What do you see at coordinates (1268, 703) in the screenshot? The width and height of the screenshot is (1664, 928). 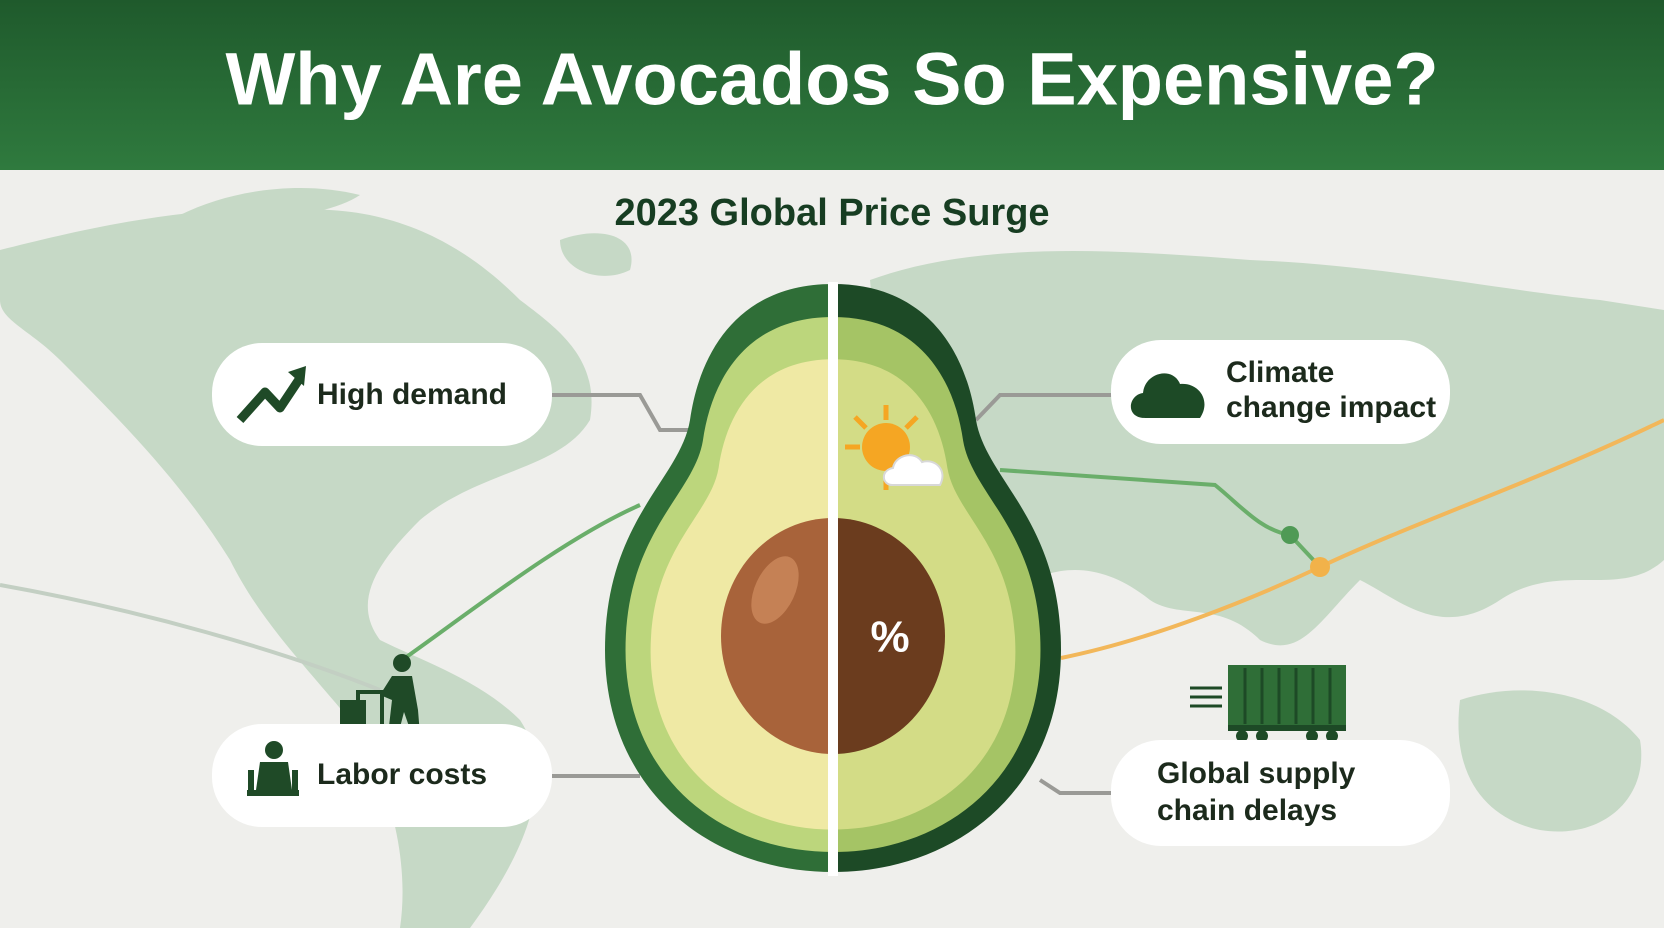 I see `container-icon` at bounding box center [1268, 703].